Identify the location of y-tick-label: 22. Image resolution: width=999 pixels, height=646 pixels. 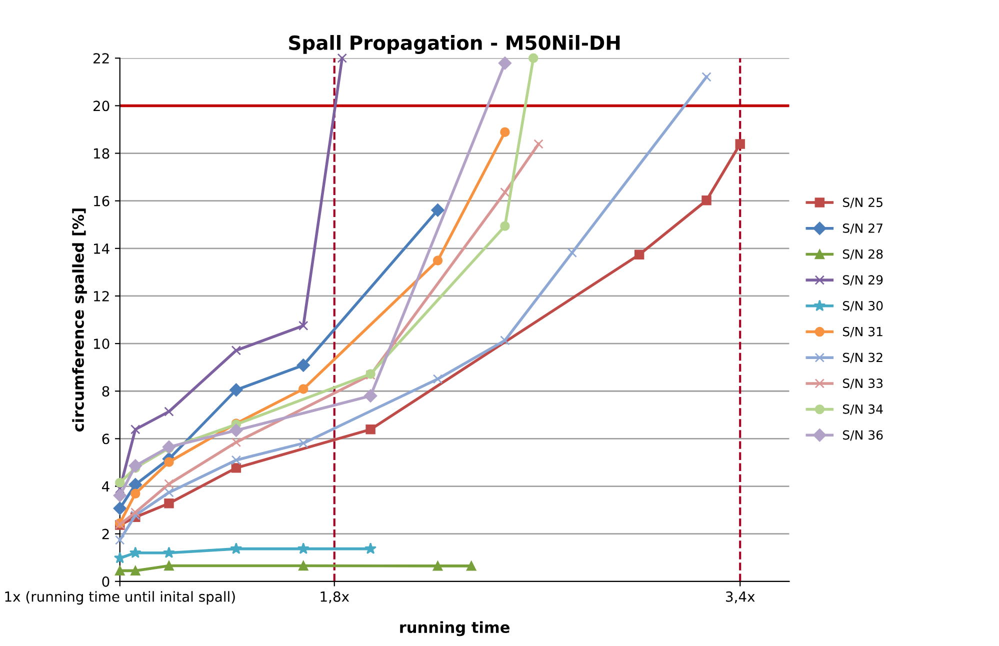
(101, 58).